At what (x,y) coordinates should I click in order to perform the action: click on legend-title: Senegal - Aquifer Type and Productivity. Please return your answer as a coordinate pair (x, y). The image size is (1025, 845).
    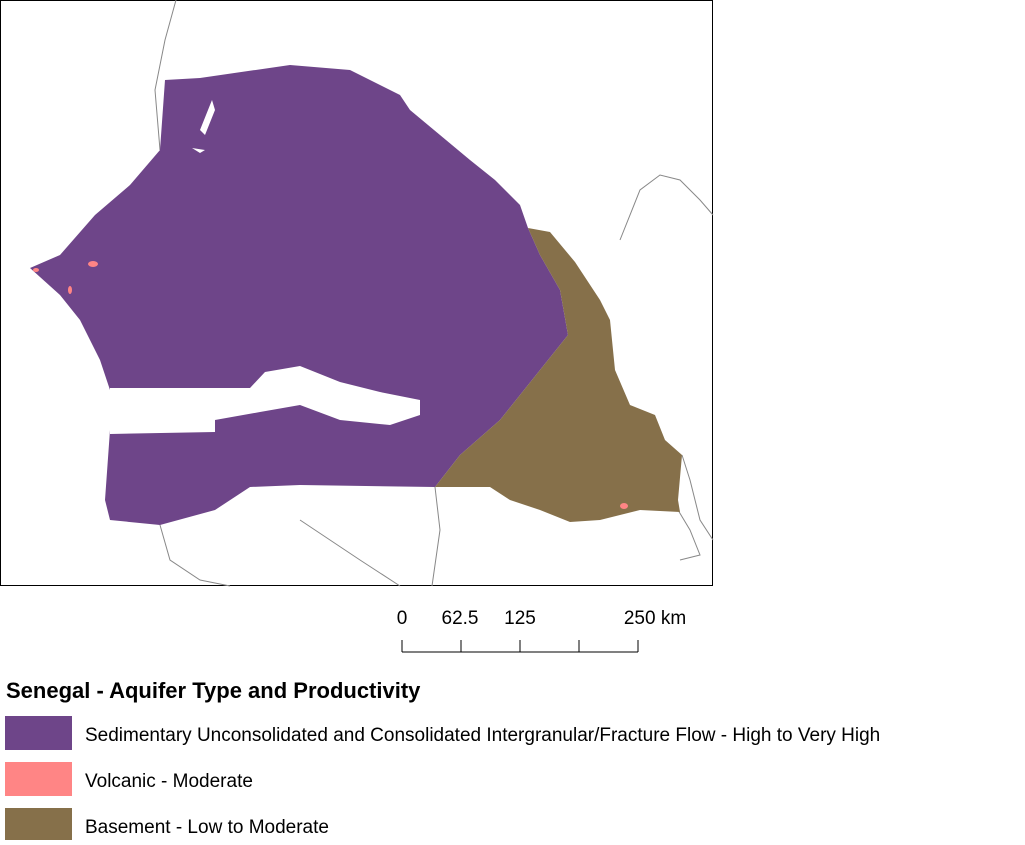
    Looking at the image, I should click on (213, 690).